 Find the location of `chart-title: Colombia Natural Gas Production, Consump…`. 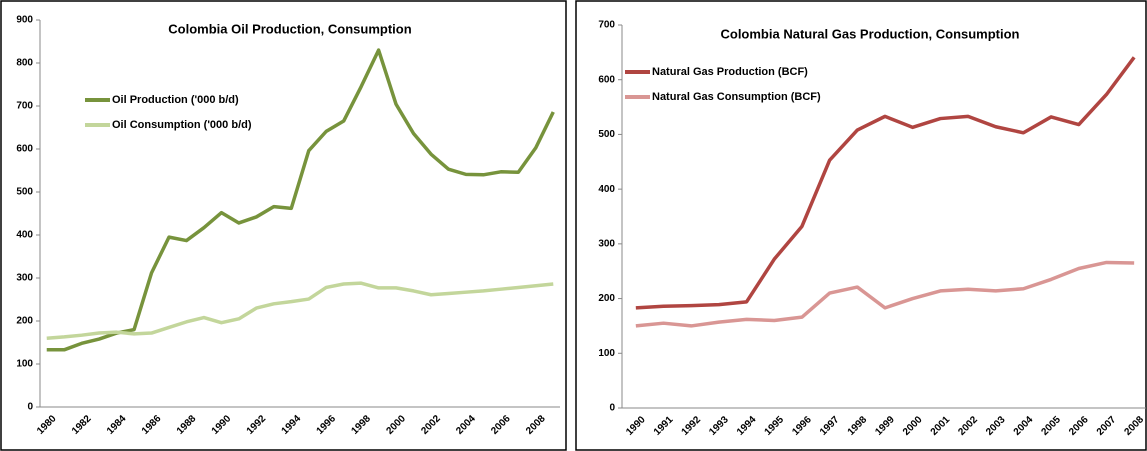

chart-title: Colombia Natural Gas Production, Consump… is located at coordinates (869, 33).